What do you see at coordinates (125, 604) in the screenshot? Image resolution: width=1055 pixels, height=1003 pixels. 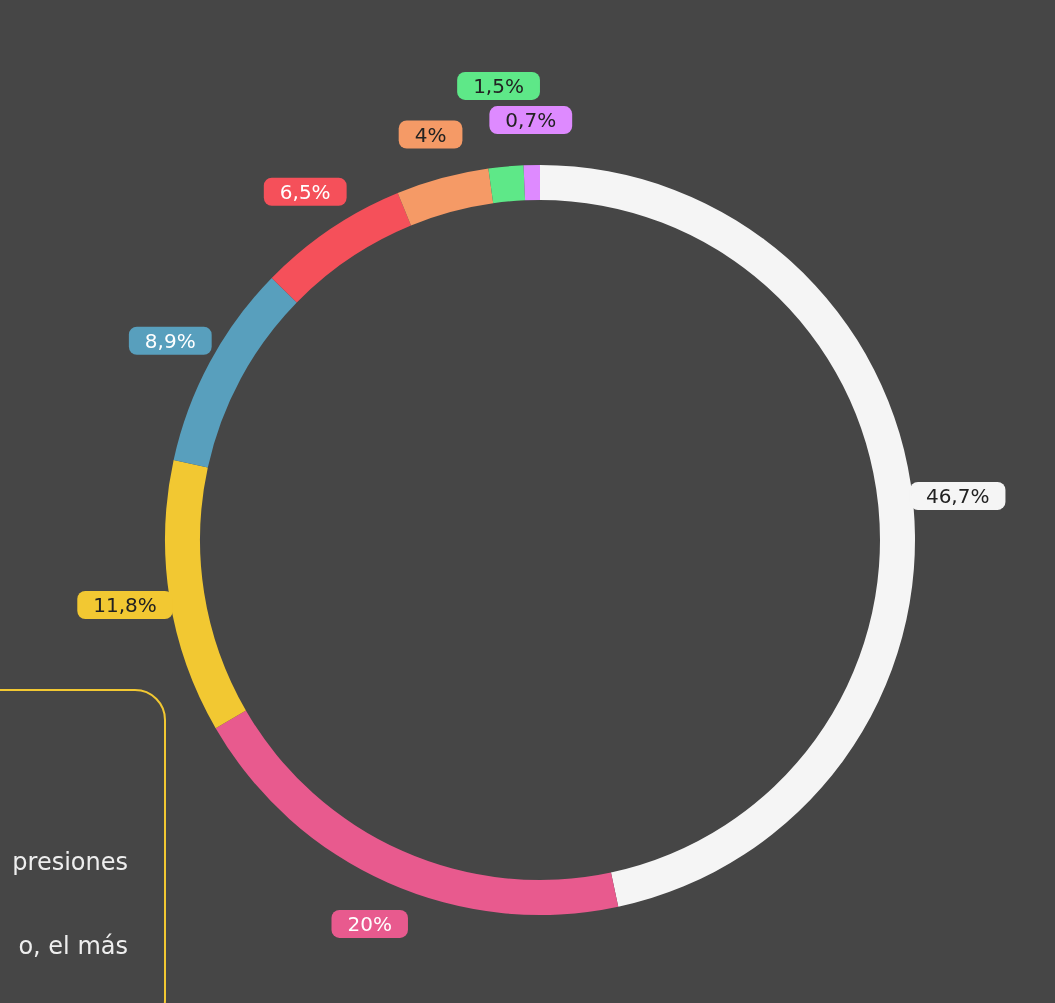 I see `data-label: 11,8%` at bounding box center [125, 604].